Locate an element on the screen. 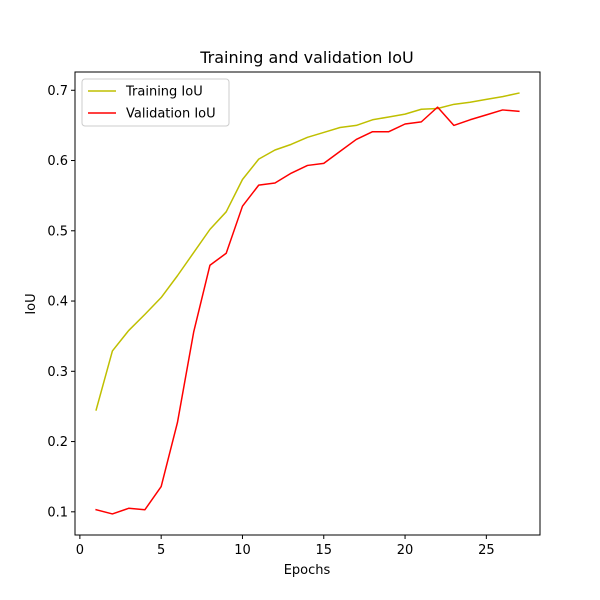  x-tick-label: 20 is located at coordinates (405, 550).